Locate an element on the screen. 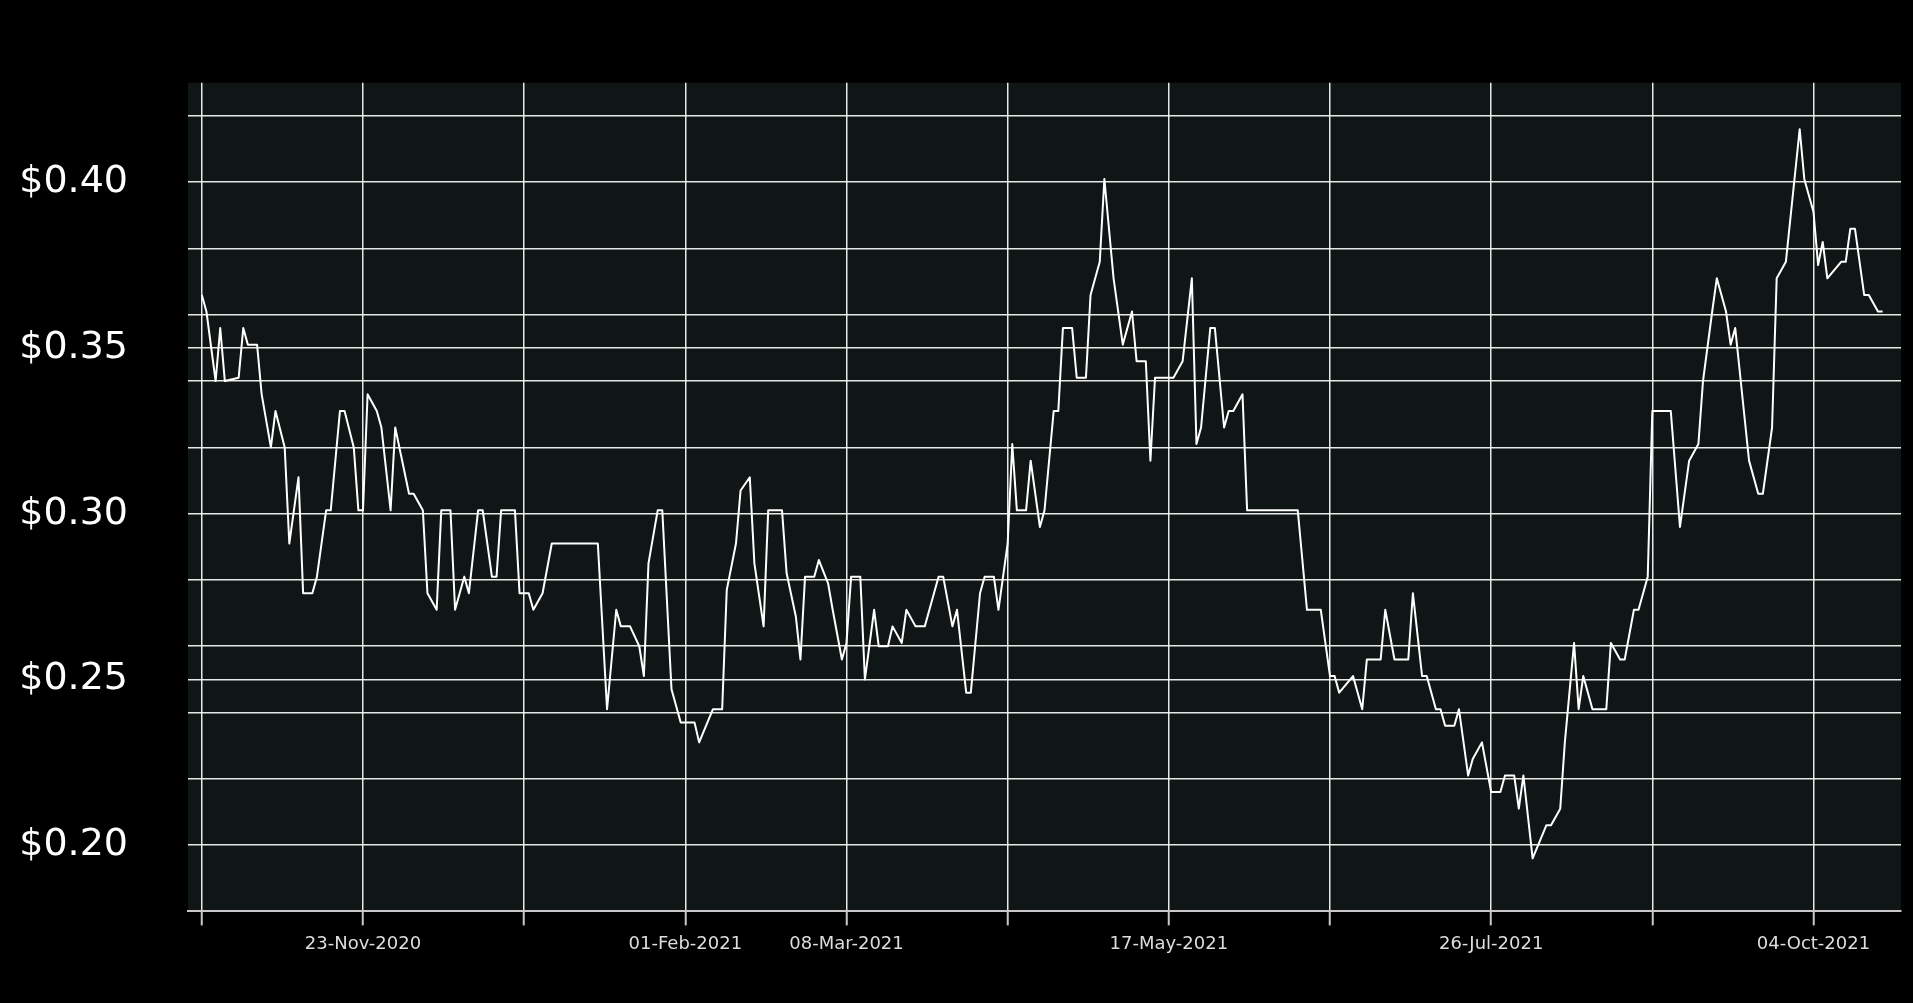 The image size is (1913, 1003). y-tick-label: $0.25 is located at coordinates (73, 676).